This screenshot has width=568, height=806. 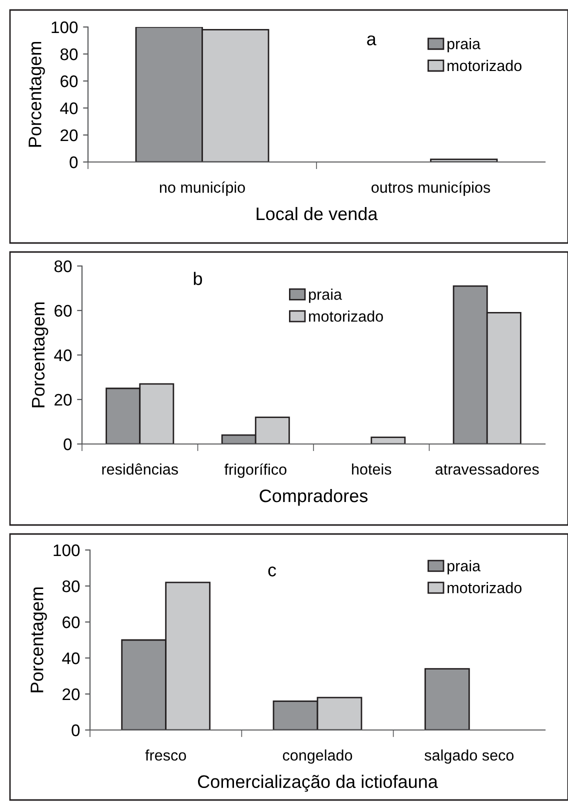 What do you see at coordinates (314, 497) in the screenshot?
I see `x-axis-title: Compradores` at bounding box center [314, 497].